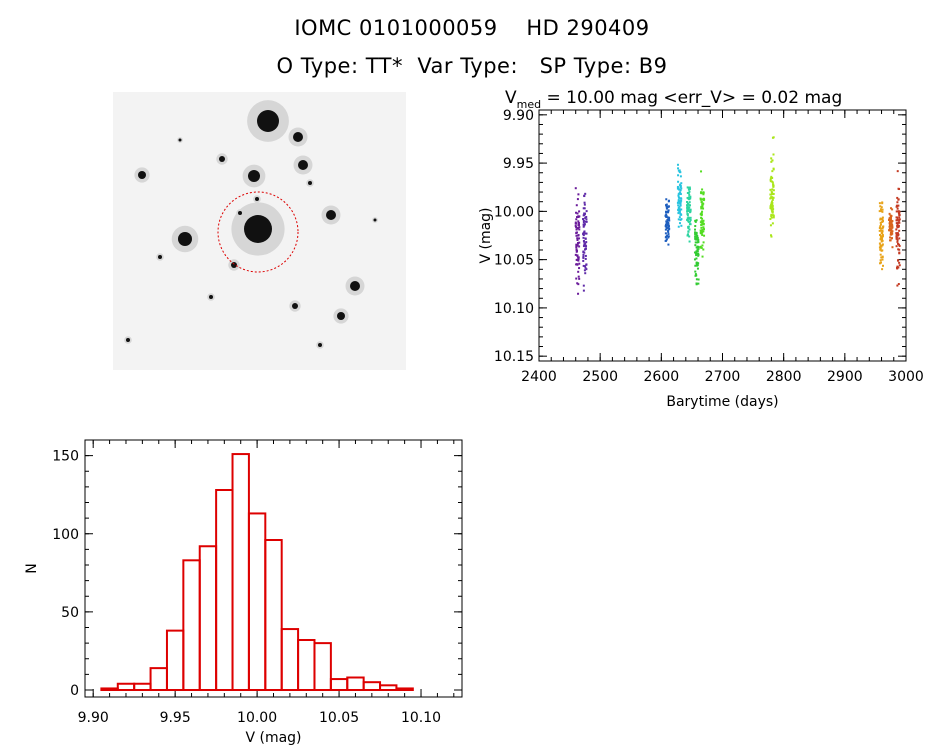 The image size is (944, 747). I want to click on histogram-frame, so click(273, 568).